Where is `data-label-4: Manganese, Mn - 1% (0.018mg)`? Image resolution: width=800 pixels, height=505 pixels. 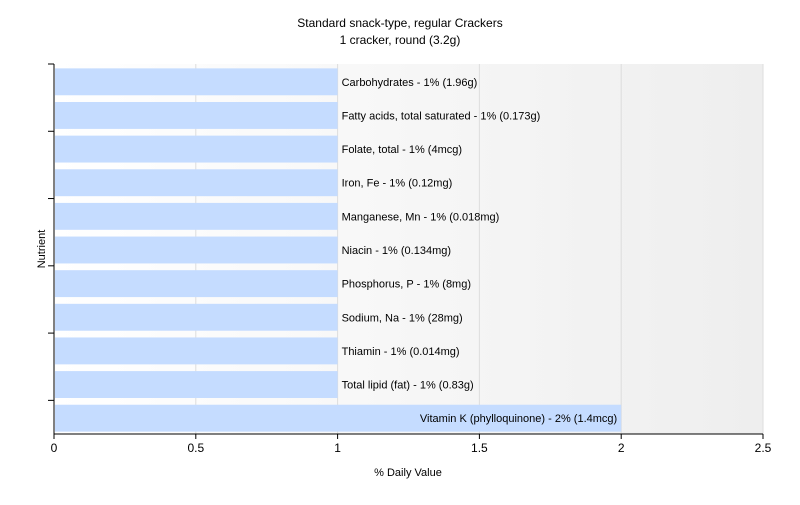
data-label-4: Manganese, Mn - 1% (0.018mg) is located at coordinates (421, 217).